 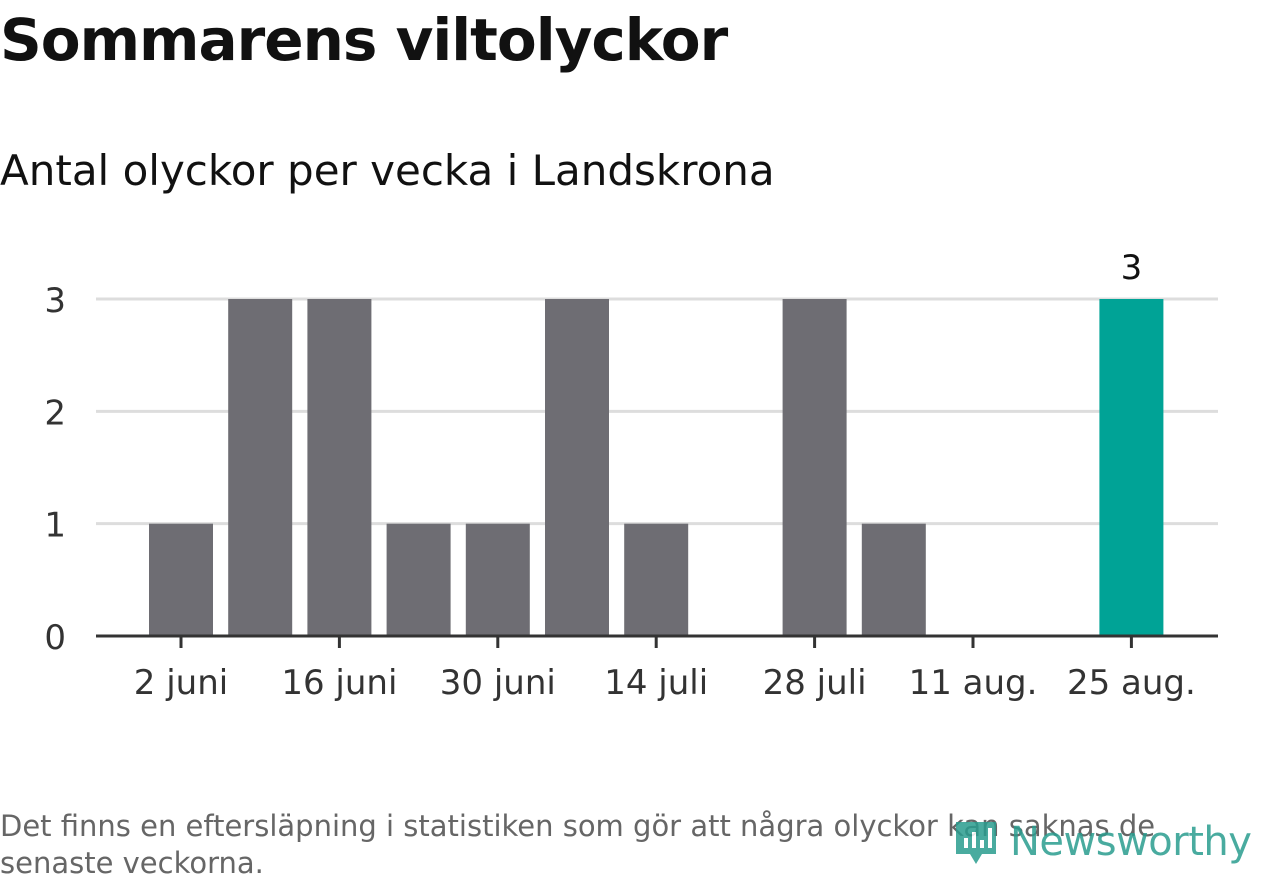 What do you see at coordinates (498, 683) in the screenshot?
I see `x-tick-label: 30 juni` at bounding box center [498, 683].